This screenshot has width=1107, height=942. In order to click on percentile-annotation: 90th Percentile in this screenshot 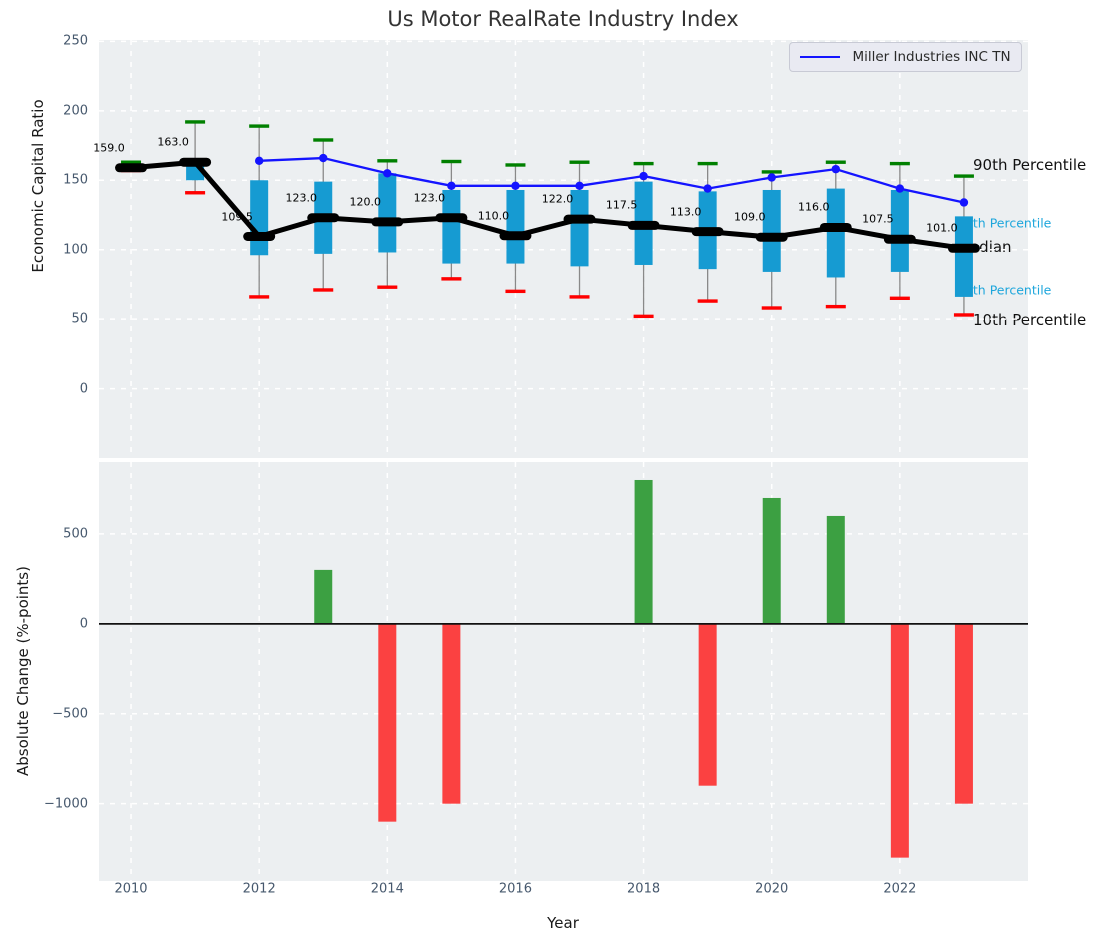, I will do `click(1030, 164)`.